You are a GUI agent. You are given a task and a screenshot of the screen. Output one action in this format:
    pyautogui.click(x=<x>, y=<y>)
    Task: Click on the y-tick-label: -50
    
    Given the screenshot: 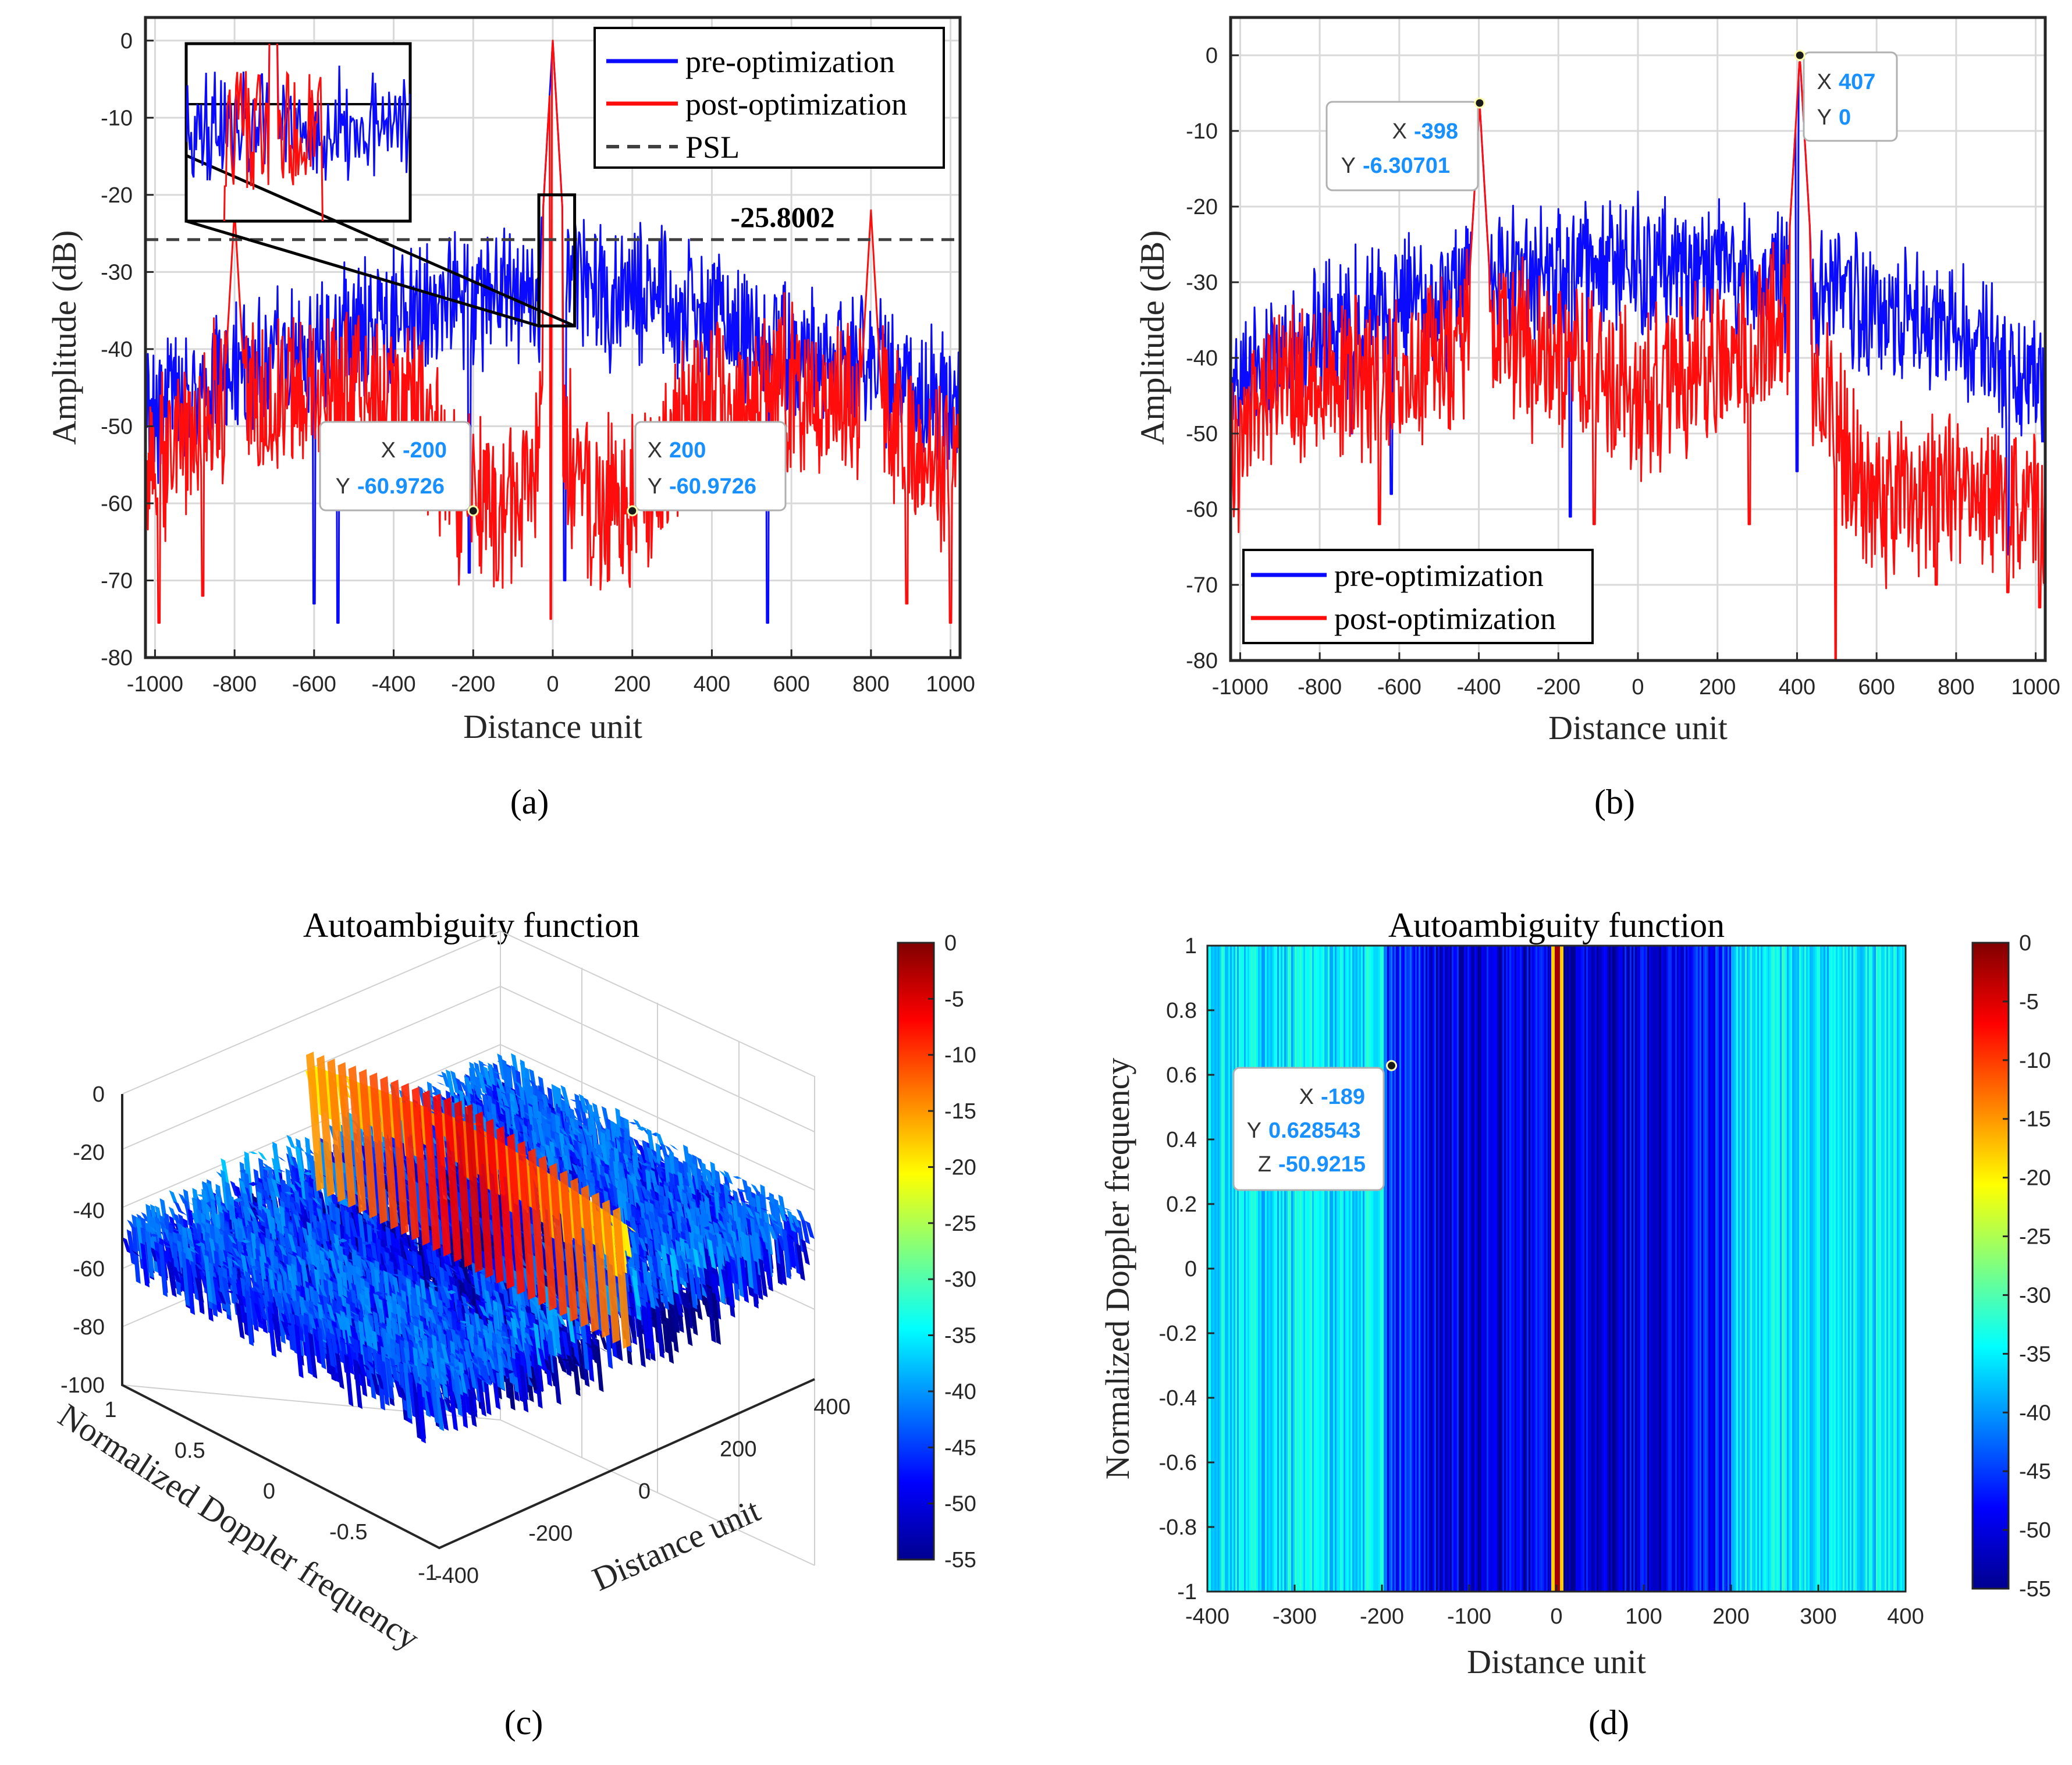 What is the action you would take?
    pyautogui.click(x=117, y=426)
    